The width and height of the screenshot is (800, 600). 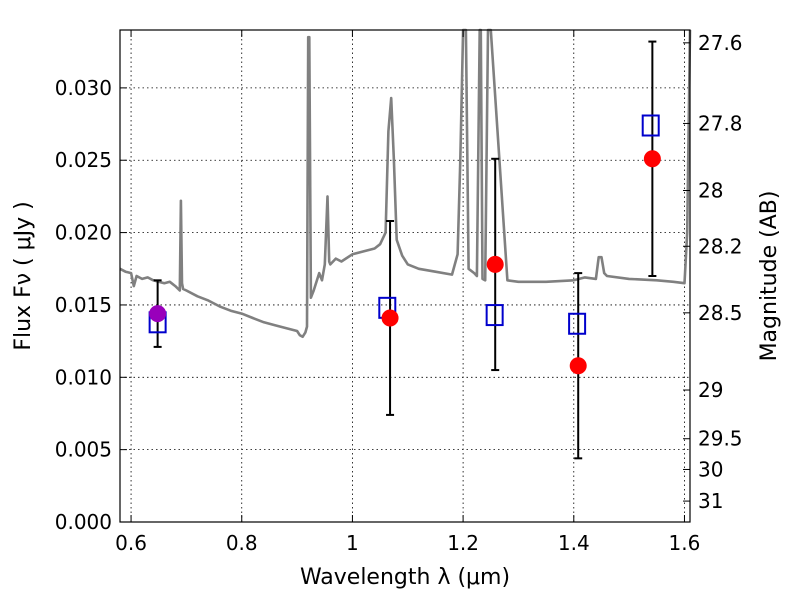 What do you see at coordinates (405, 577) in the screenshot?
I see `x-axis-label: Wavelength λ (μm)` at bounding box center [405, 577].